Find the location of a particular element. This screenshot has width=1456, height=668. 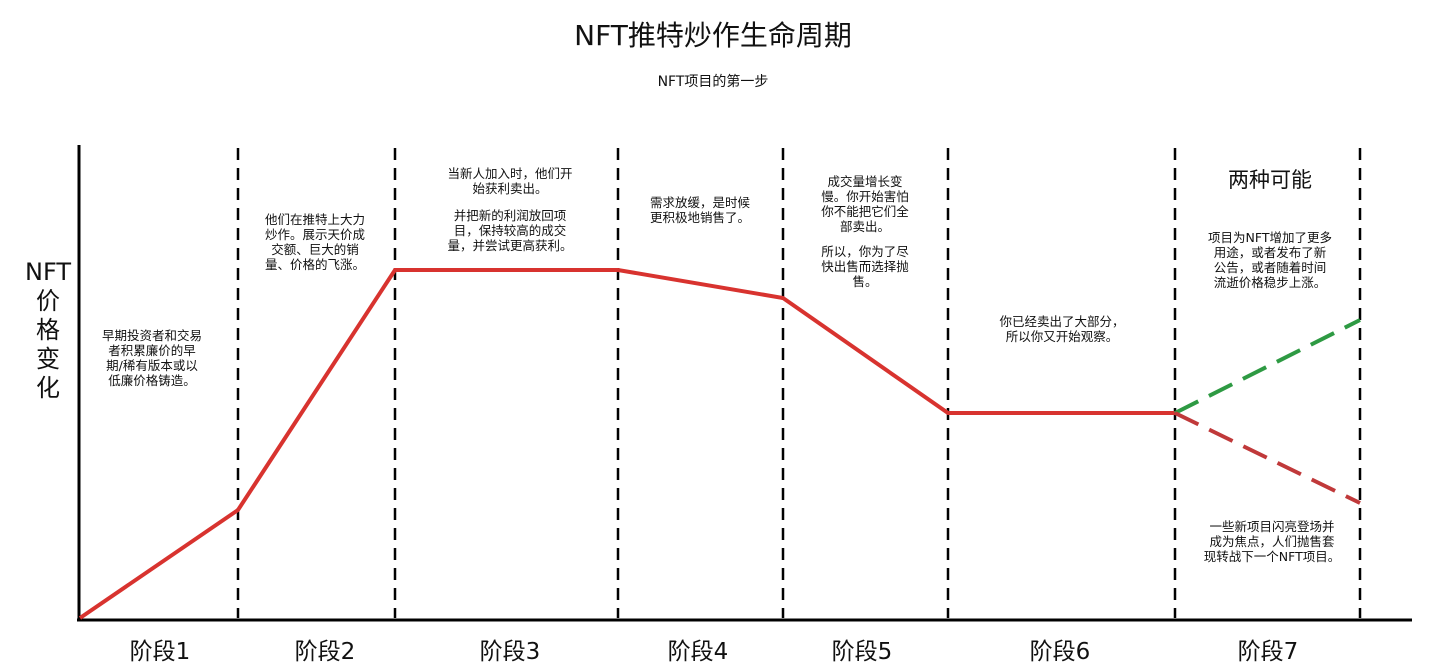

stage-heading: 两种可能 is located at coordinates (1270, 180).